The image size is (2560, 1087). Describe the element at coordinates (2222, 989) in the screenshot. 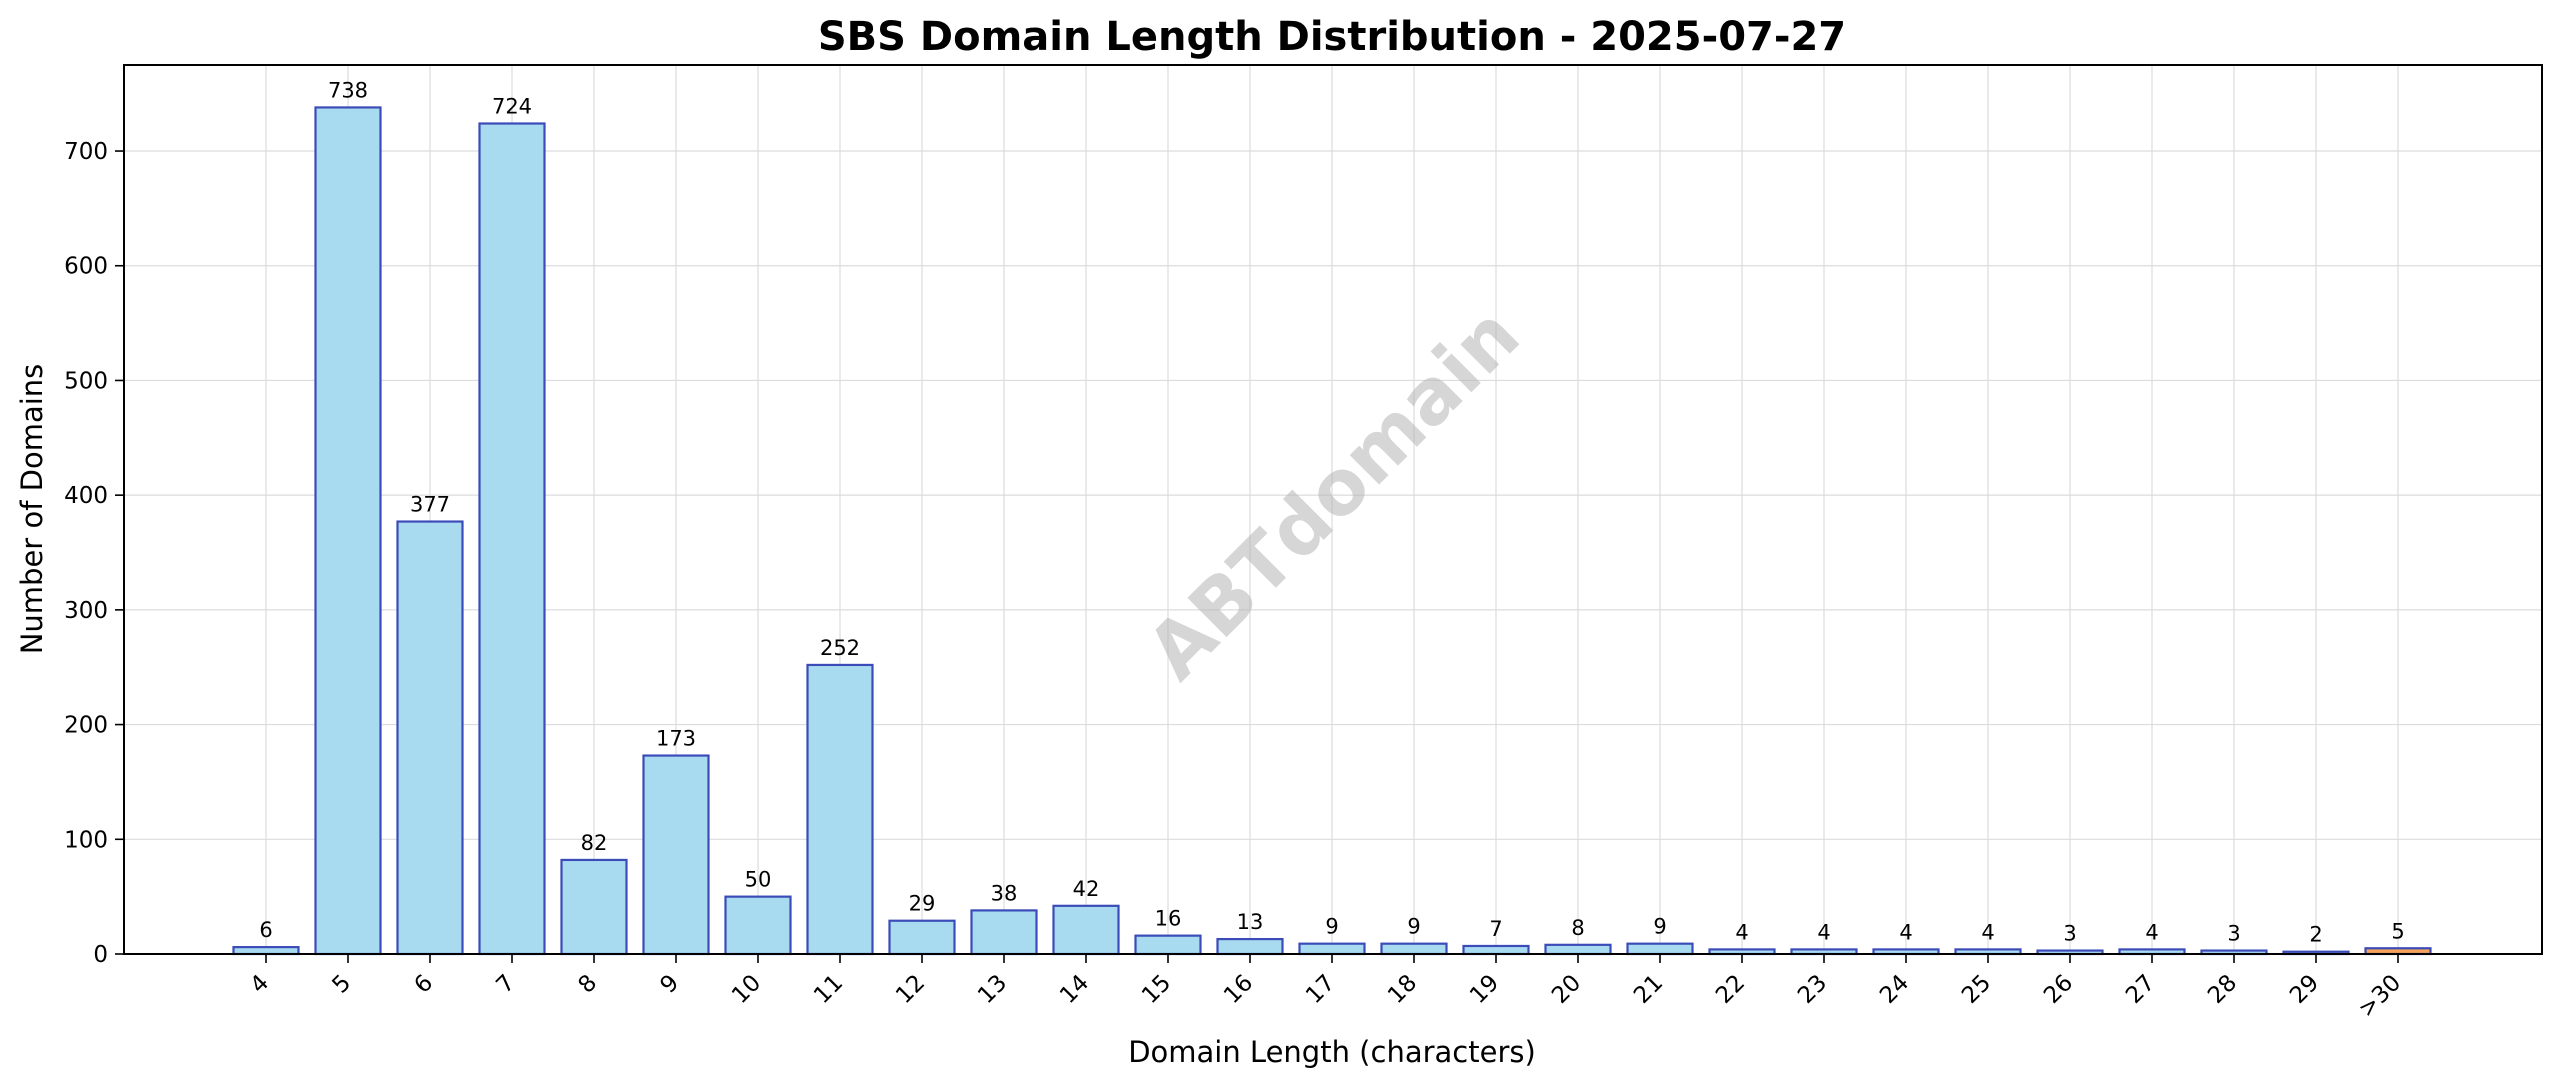

I see `x-tick-label: 28` at that location.